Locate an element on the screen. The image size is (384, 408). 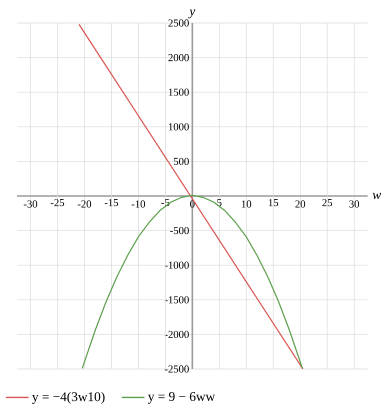
y-tick-label: 2000 is located at coordinates (178, 58).